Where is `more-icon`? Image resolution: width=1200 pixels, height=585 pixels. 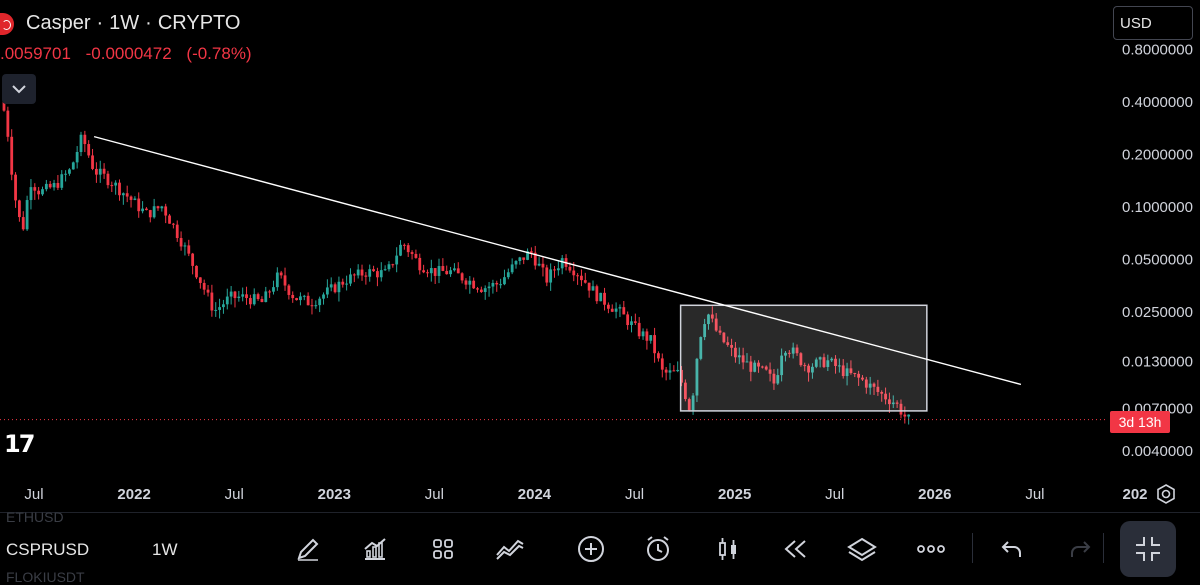 more-icon is located at coordinates (931, 549).